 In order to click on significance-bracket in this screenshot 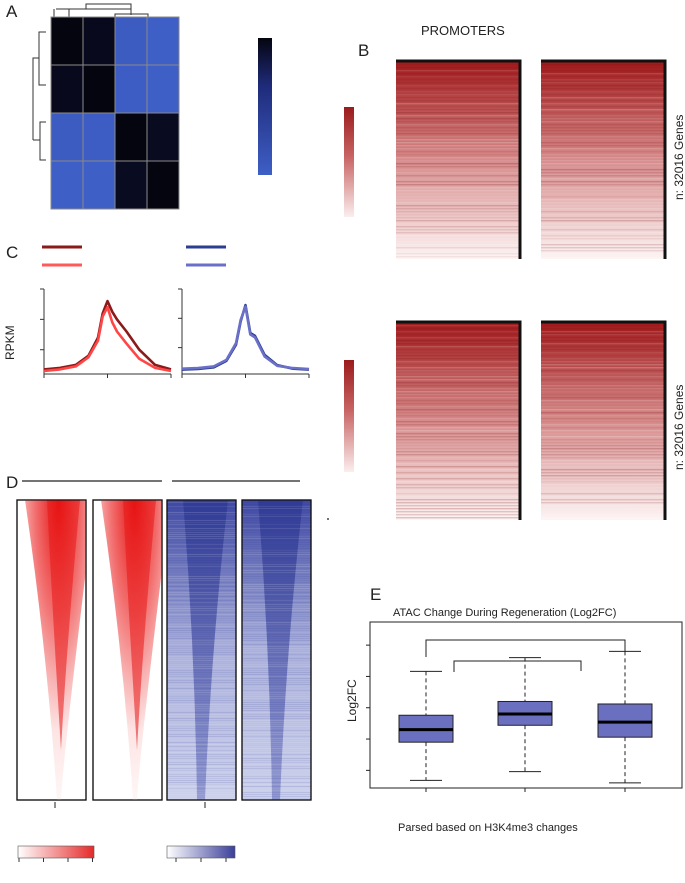, I will do `click(525, 648)`.